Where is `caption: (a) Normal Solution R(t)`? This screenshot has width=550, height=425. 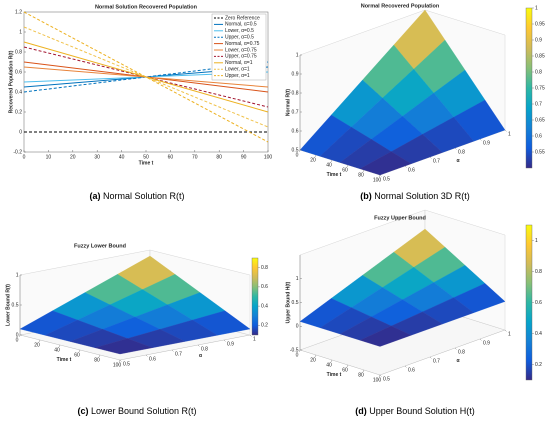 caption: (a) Normal Solution R(t) is located at coordinates (136, 196).